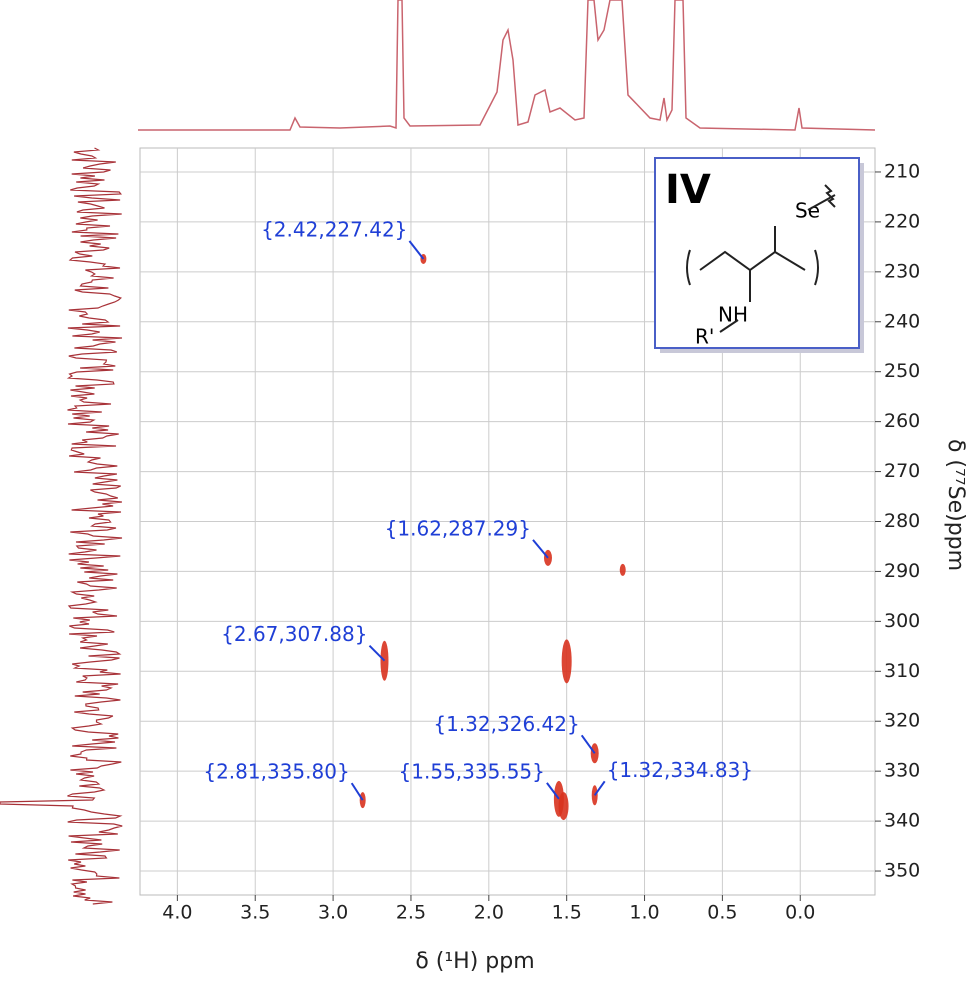  I want to click on top-projection, so click(507, 65).